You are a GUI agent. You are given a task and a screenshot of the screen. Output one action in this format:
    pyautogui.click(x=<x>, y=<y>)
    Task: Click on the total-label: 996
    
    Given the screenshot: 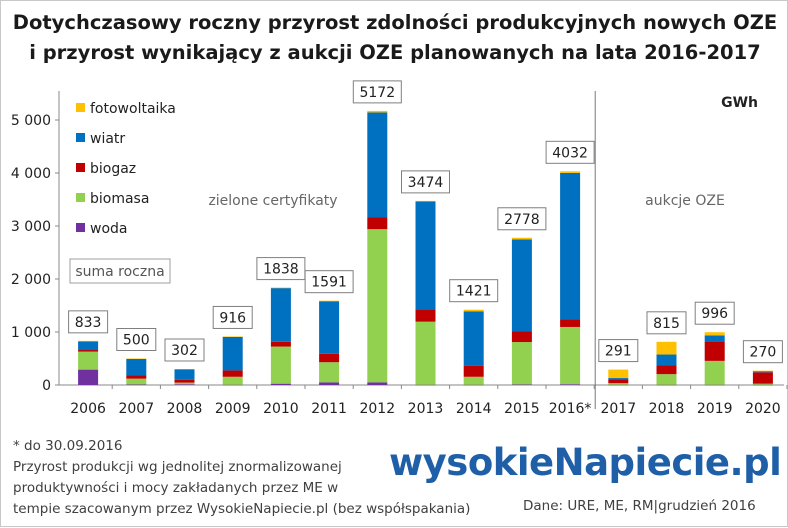 What is the action you would take?
    pyautogui.click(x=714, y=314)
    